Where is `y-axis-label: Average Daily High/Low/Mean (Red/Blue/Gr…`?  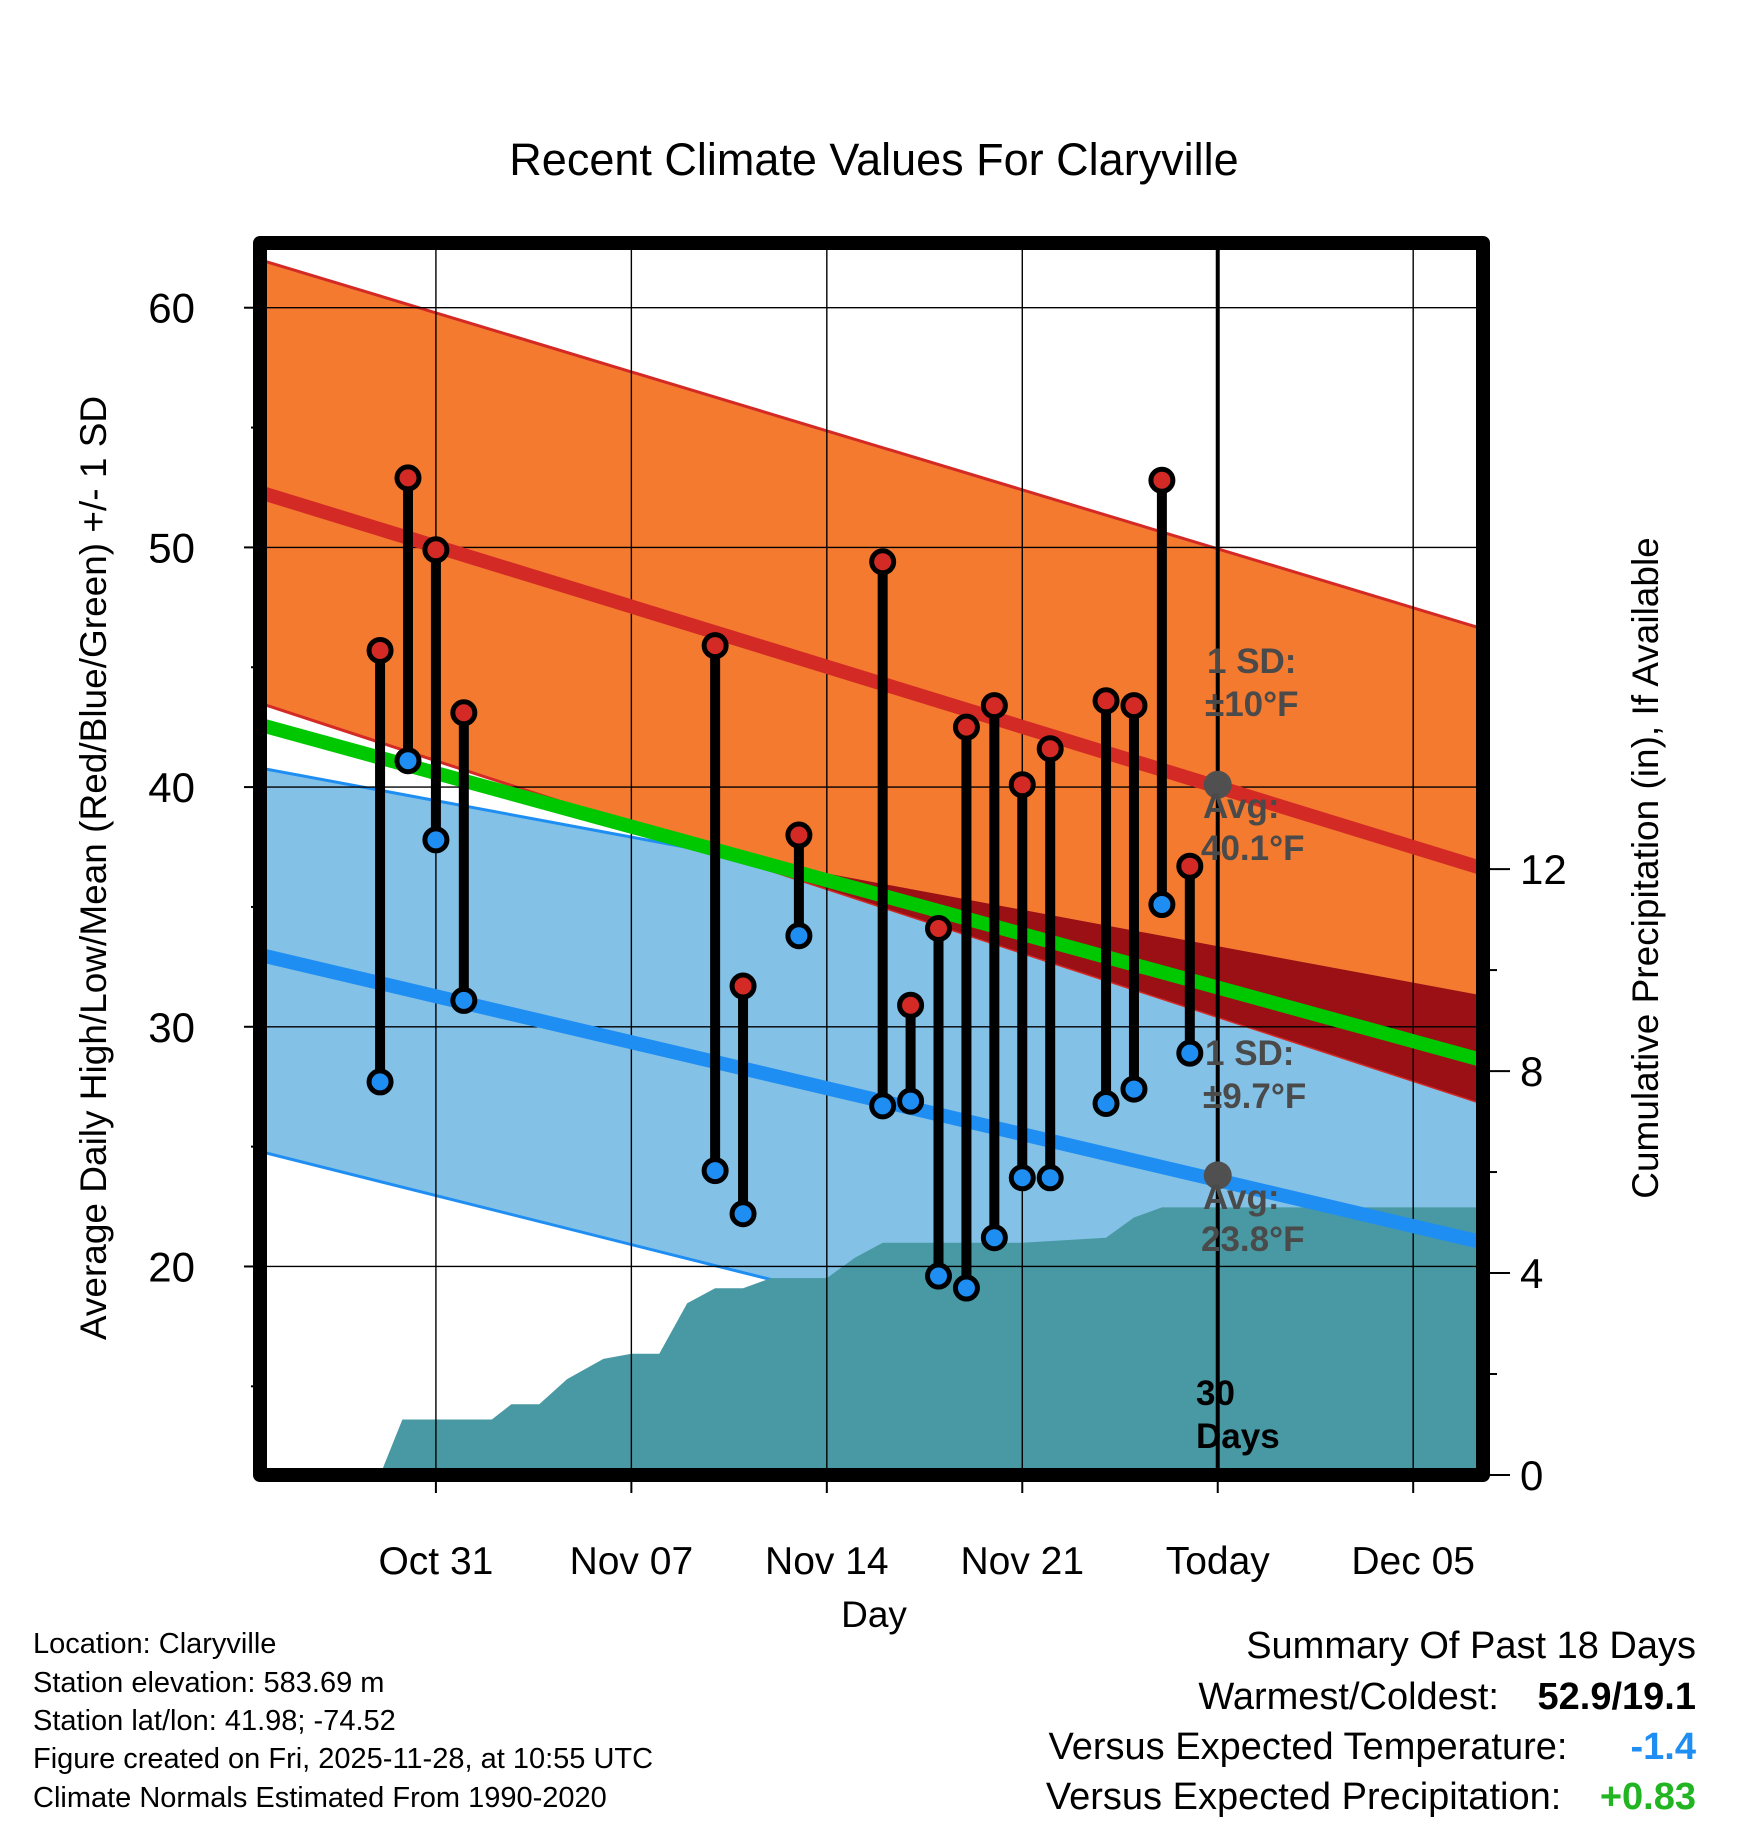 y-axis-label: Average Daily High/Low/Mean (Red/Blue/Gr… is located at coordinates (93, 868).